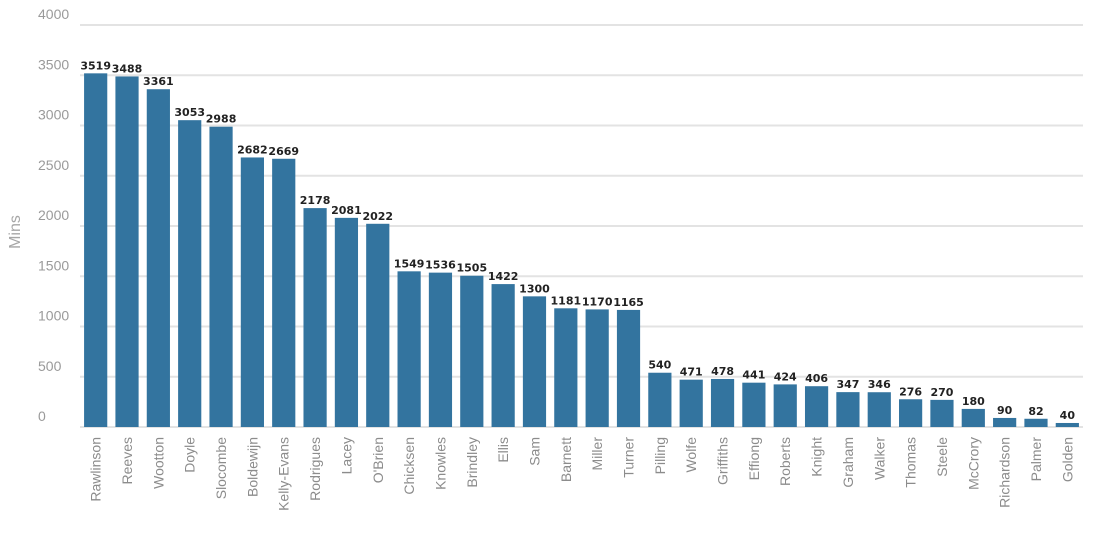  What do you see at coordinates (973, 401) in the screenshot?
I see `data-label: 180` at bounding box center [973, 401].